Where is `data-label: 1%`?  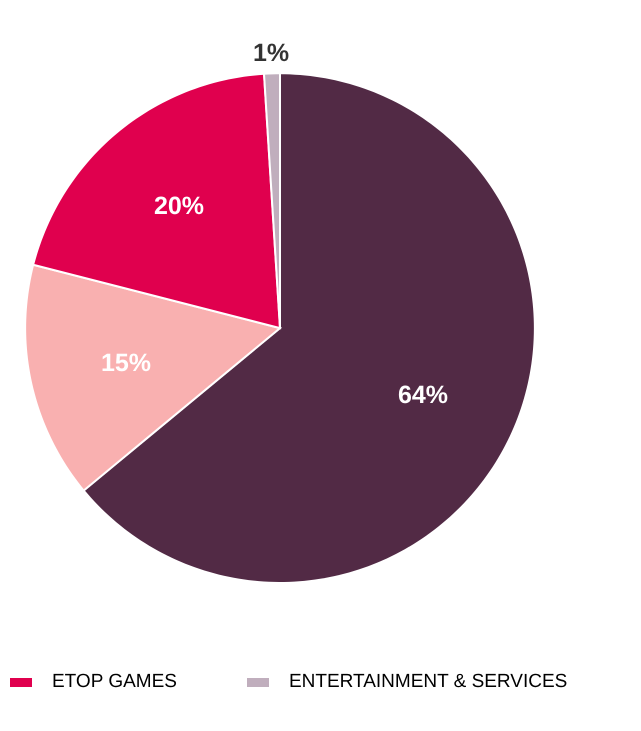 data-label: 1% is located at coordinates (271, 53).